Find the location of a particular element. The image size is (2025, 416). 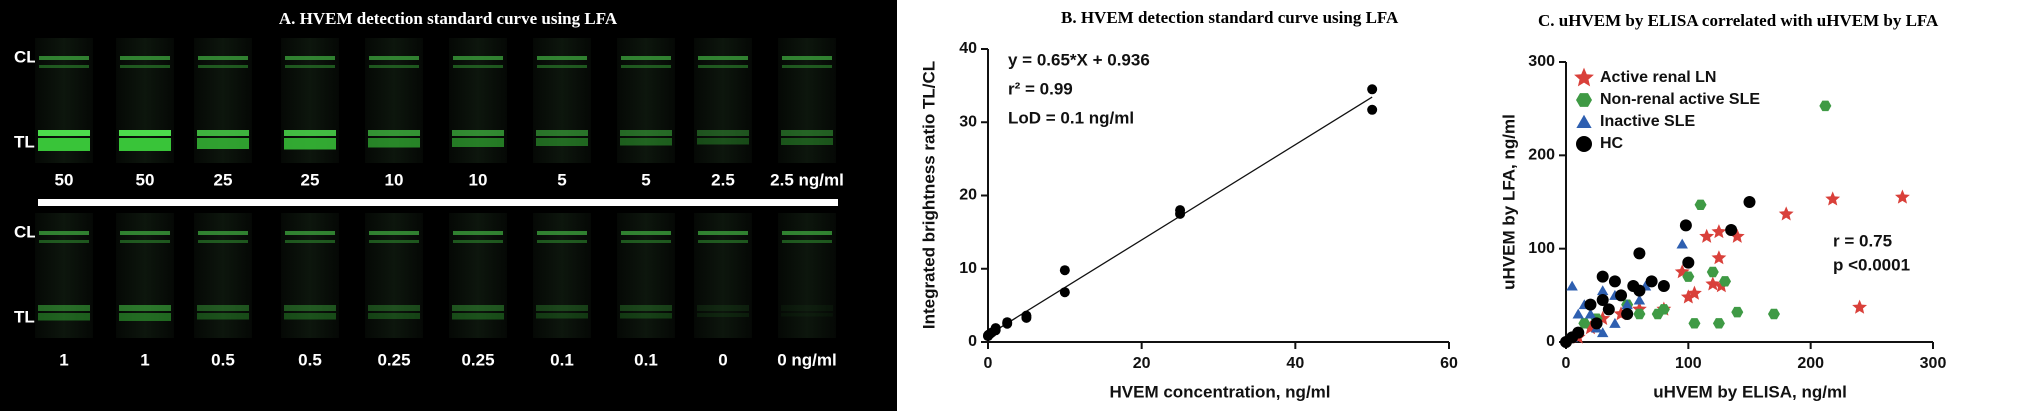

annotation: p <0.0001 is located at coordinates (1871, 264).